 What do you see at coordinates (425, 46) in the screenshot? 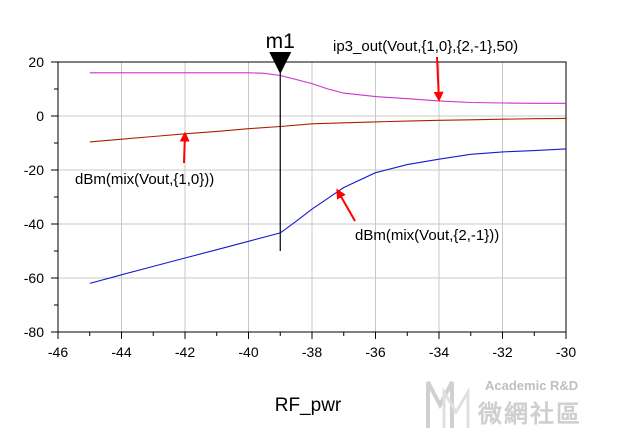
I see `annotation-label-1: ip3_out(Vout,{1,0},{2,-1},50)` at bounding box center [425, 46].